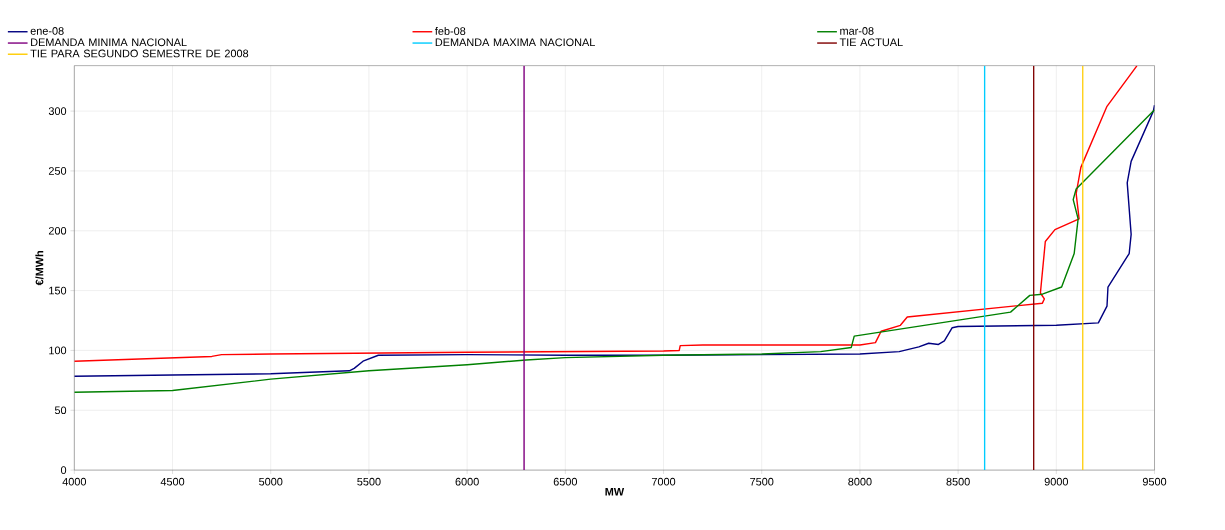  I want to click on y-tick-label: 150, so click(58, 290).